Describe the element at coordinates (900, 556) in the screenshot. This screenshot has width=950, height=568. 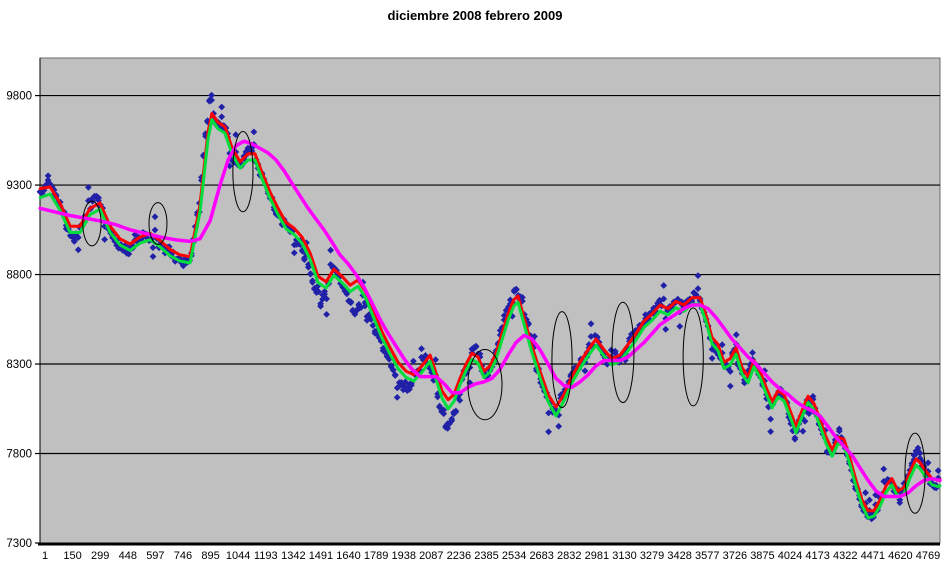
I see `x-axis-label: 4620` at that location.